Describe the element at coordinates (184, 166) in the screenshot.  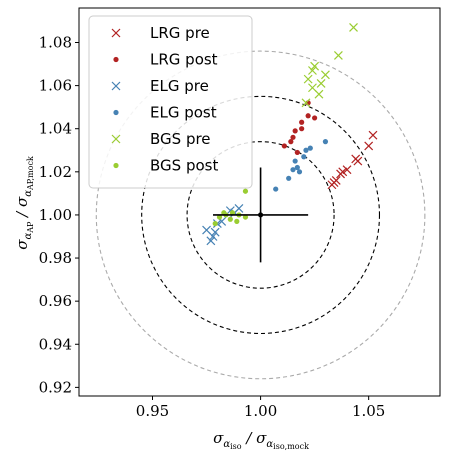
I see `legend-label-bgs-post: BGS post` at that location.